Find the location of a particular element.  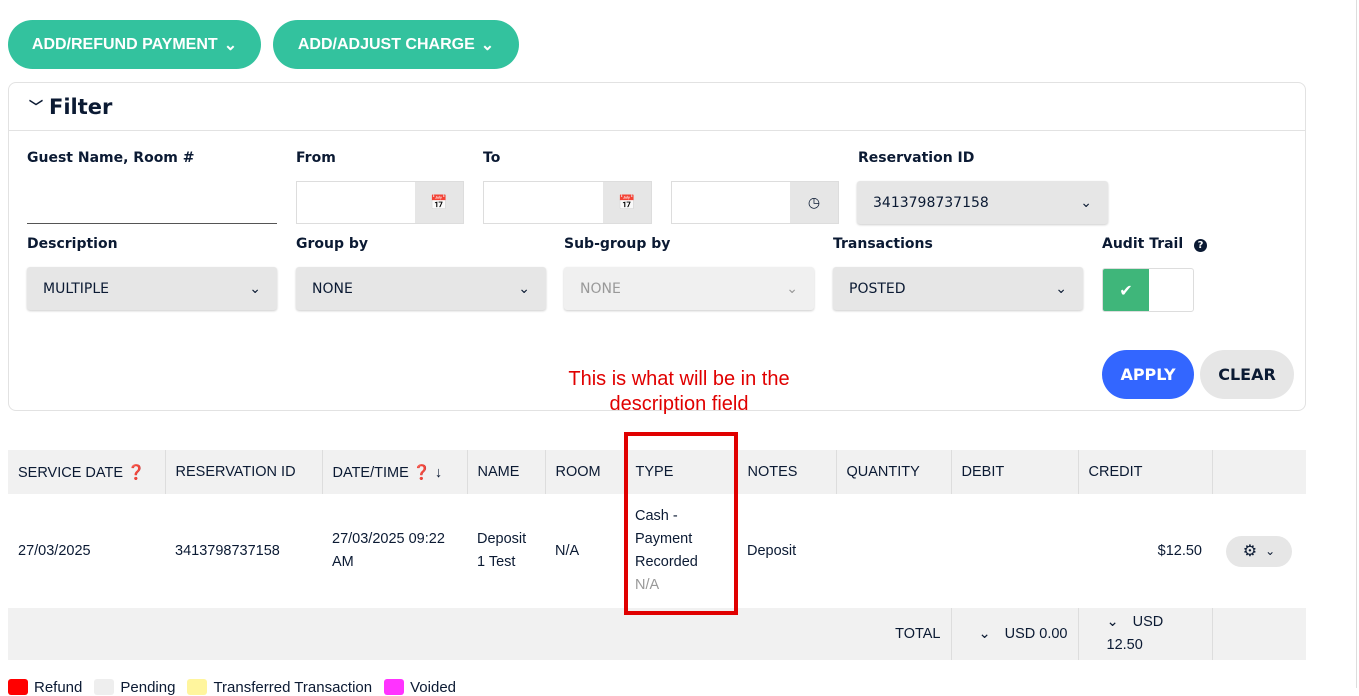

description-select: MULTIPLE ⌄ is located at coordinates (152, 288).